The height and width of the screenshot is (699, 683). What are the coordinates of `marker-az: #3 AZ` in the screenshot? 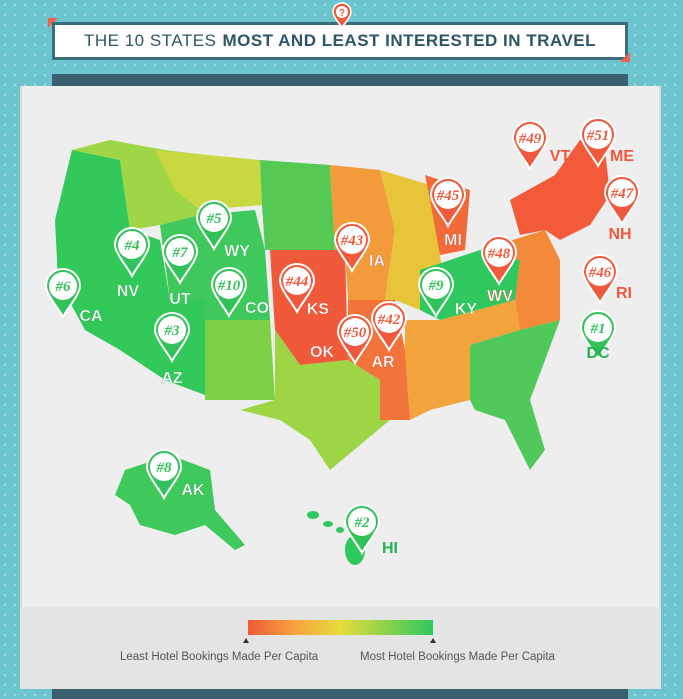 It's located at (172, 349).